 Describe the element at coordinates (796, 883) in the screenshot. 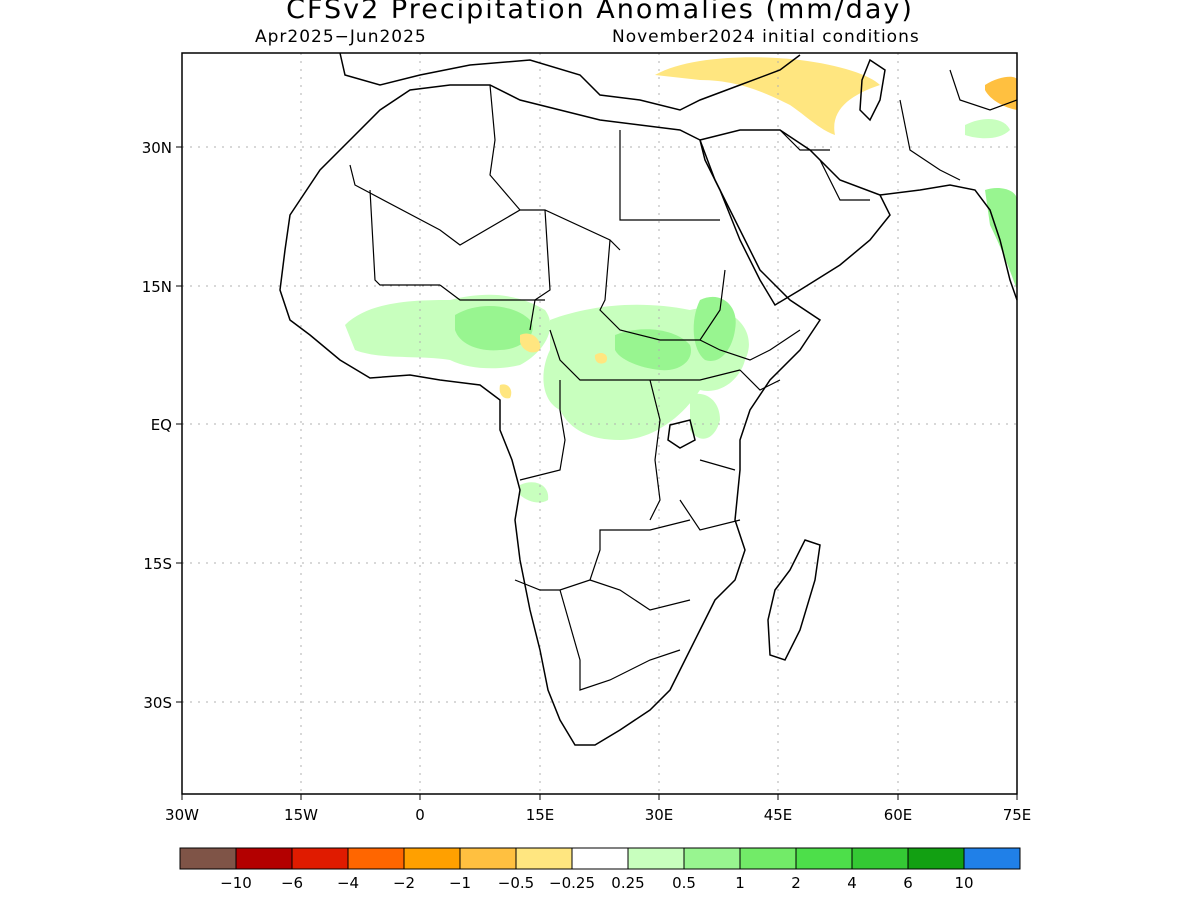

I see `colorbar-label: 2` at that location.